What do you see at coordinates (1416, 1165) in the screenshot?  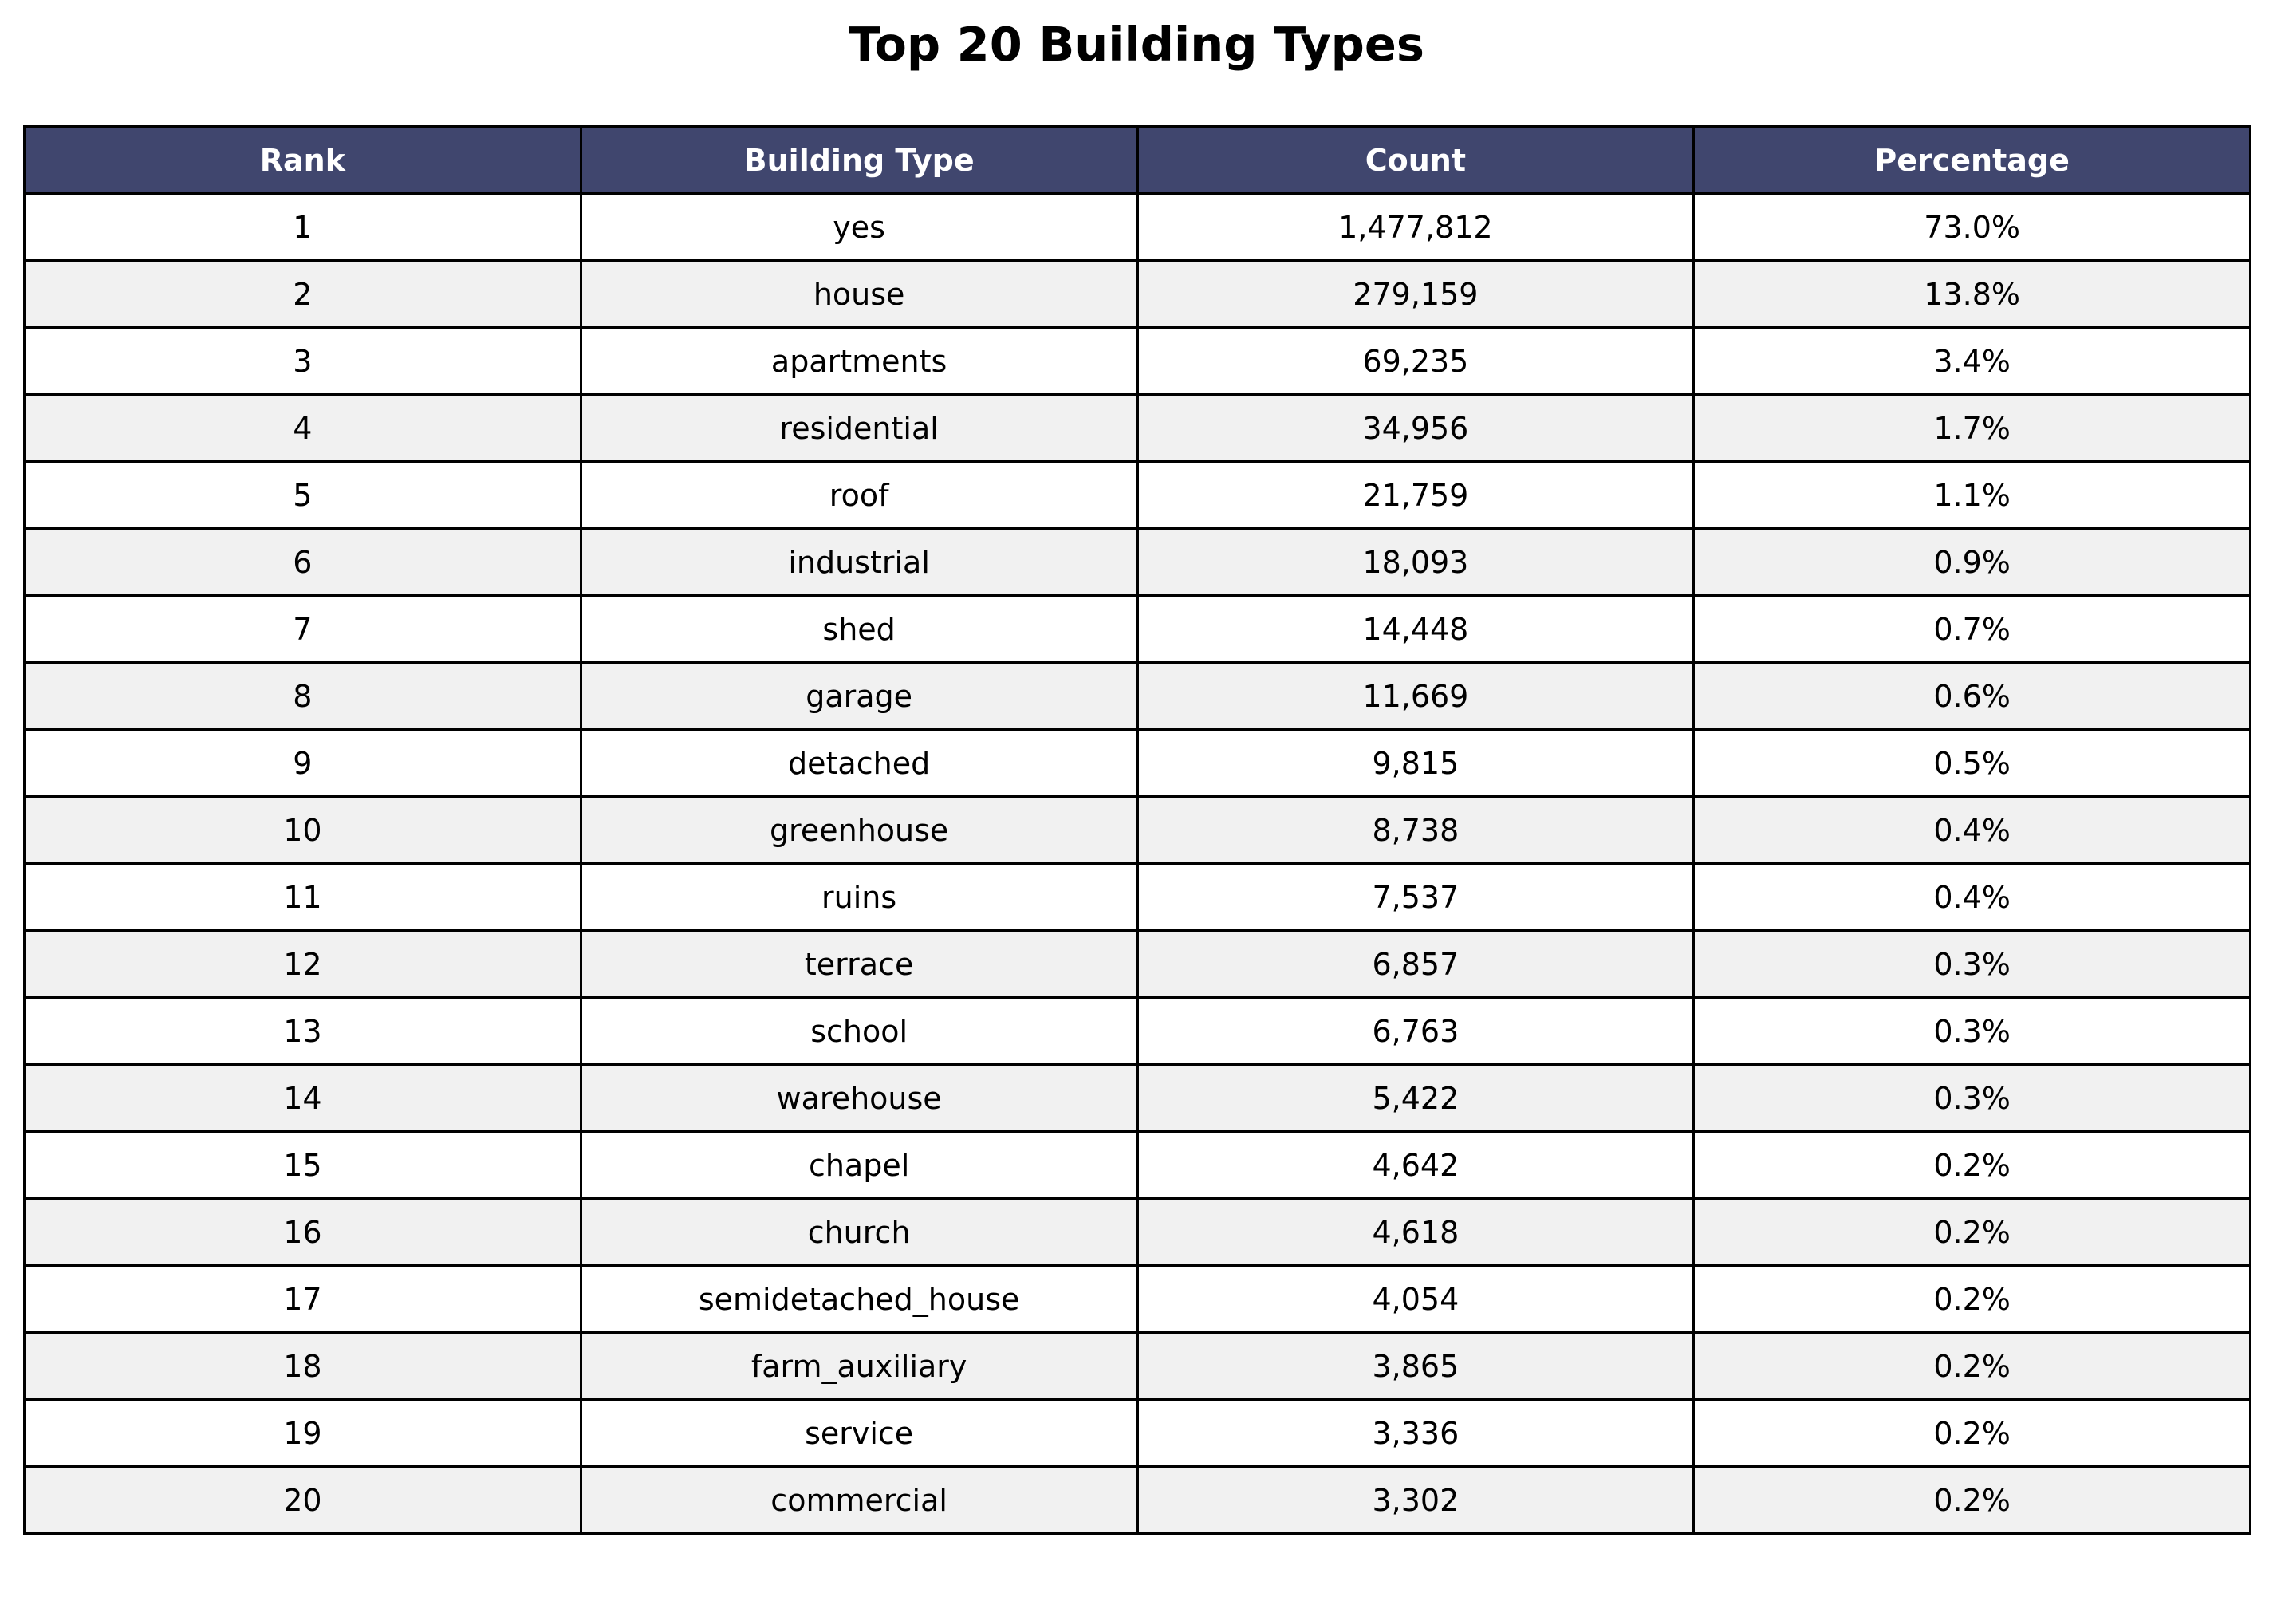 I see `table-cell-count: 4,642` at bounding box center [1416, 1165].